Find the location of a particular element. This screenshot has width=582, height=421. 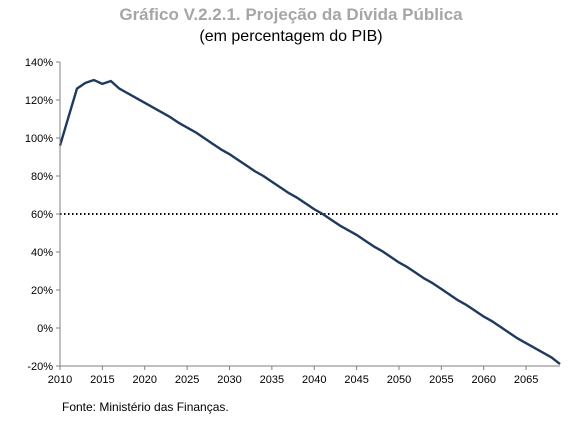

x-tick-label: 2055 is located at coordinates (441, 380).